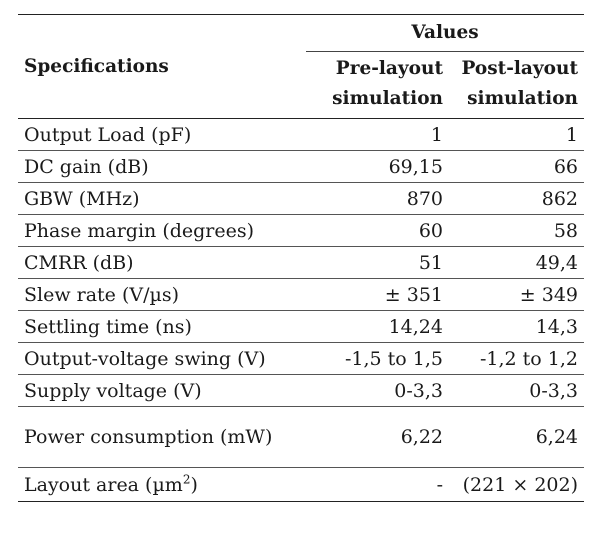 This screenshot has width=600, height=534. Describe the element at coordinates (516, 326) in the screenshot. I see `post-layout-value: 14,3` at that location.